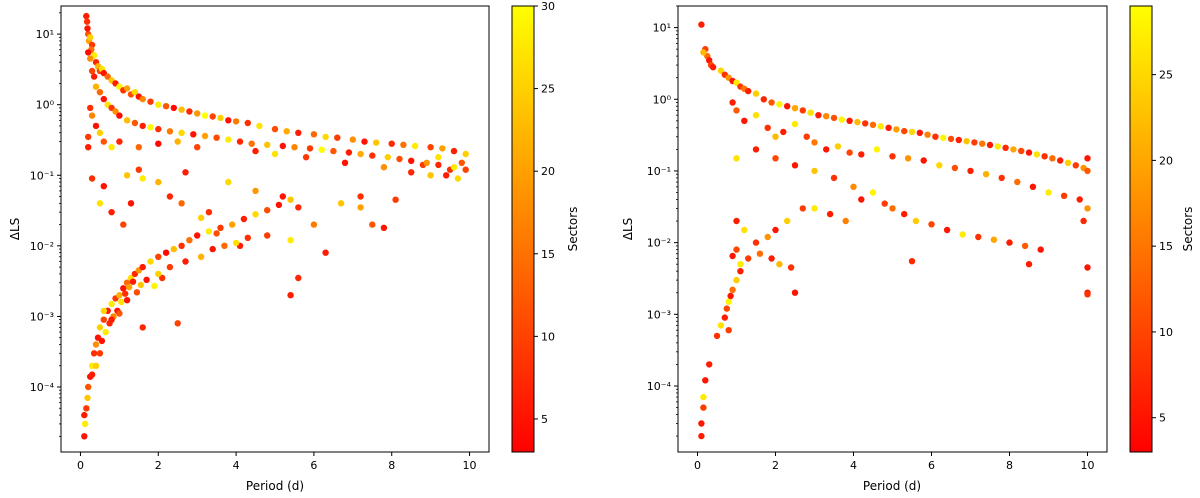 The width and height of the screenshot is (1200, 498). What do you see at coordinates (15, 229) in the screenshot?
I see `y-axis-label-left: ΔLS` at bounding box center [15, 229].